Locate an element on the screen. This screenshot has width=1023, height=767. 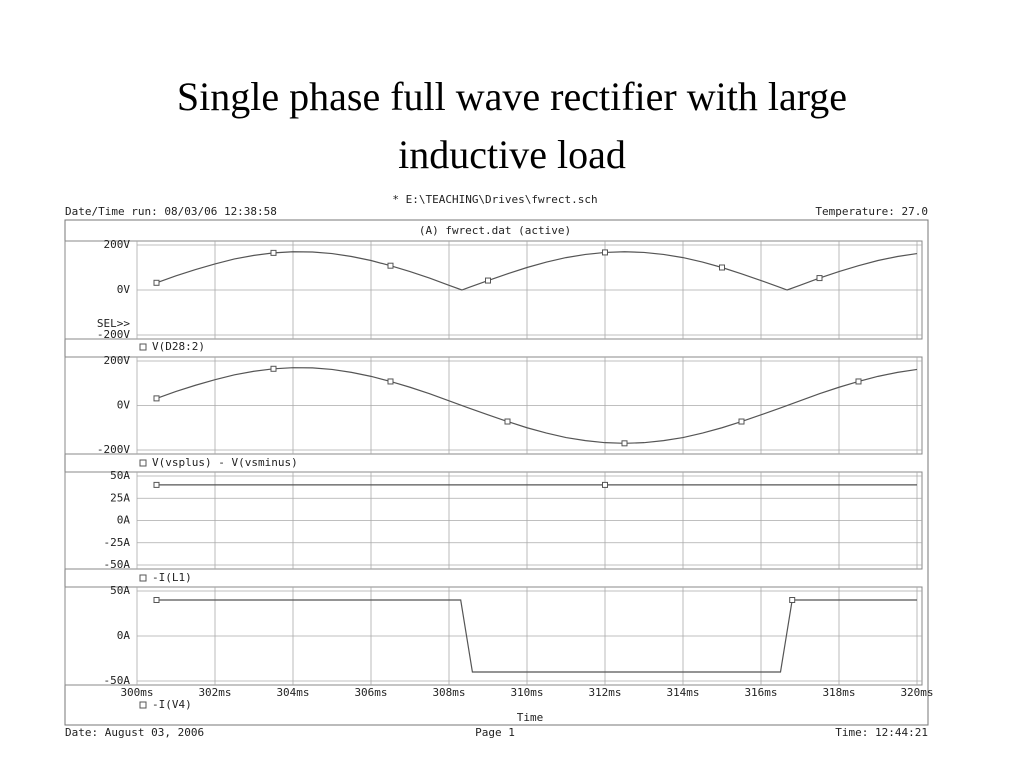
legend-label: -I(L1) is located at coordinates (172, 577).